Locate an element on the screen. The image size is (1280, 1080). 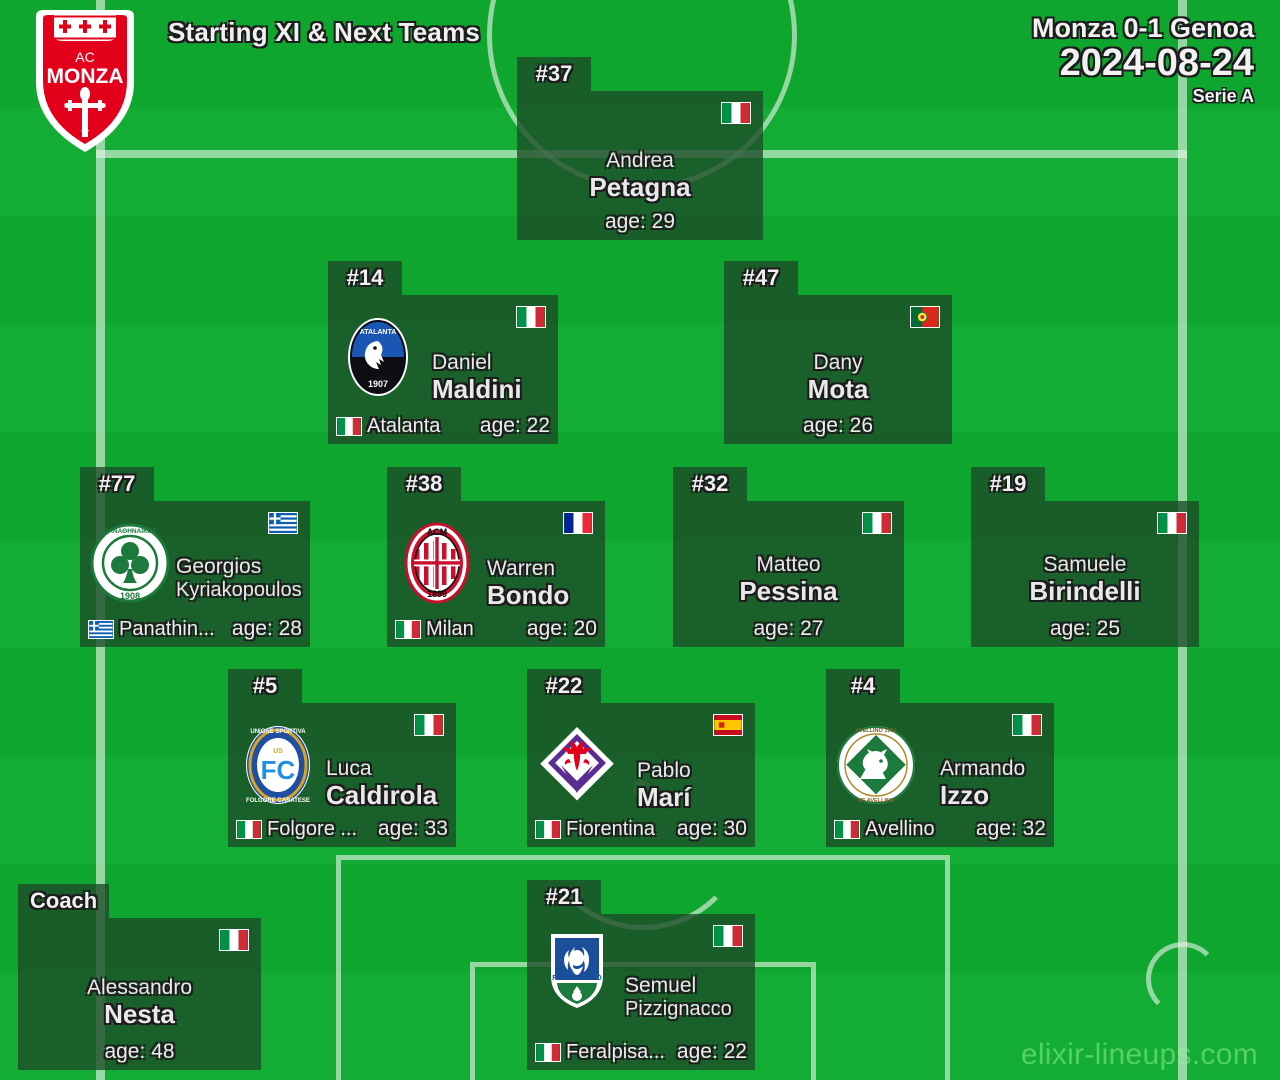
player-number-tab: #77 is located at coordinates (117, 484).